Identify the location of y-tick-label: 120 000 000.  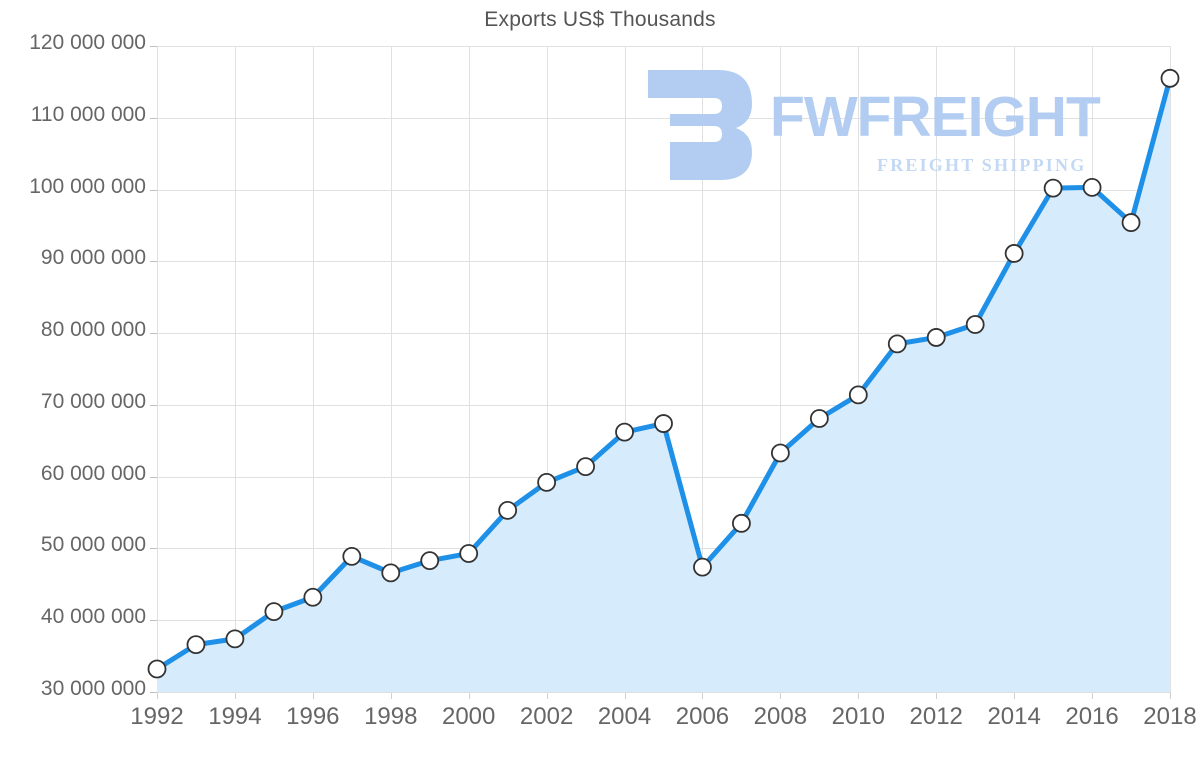
(87, 42).